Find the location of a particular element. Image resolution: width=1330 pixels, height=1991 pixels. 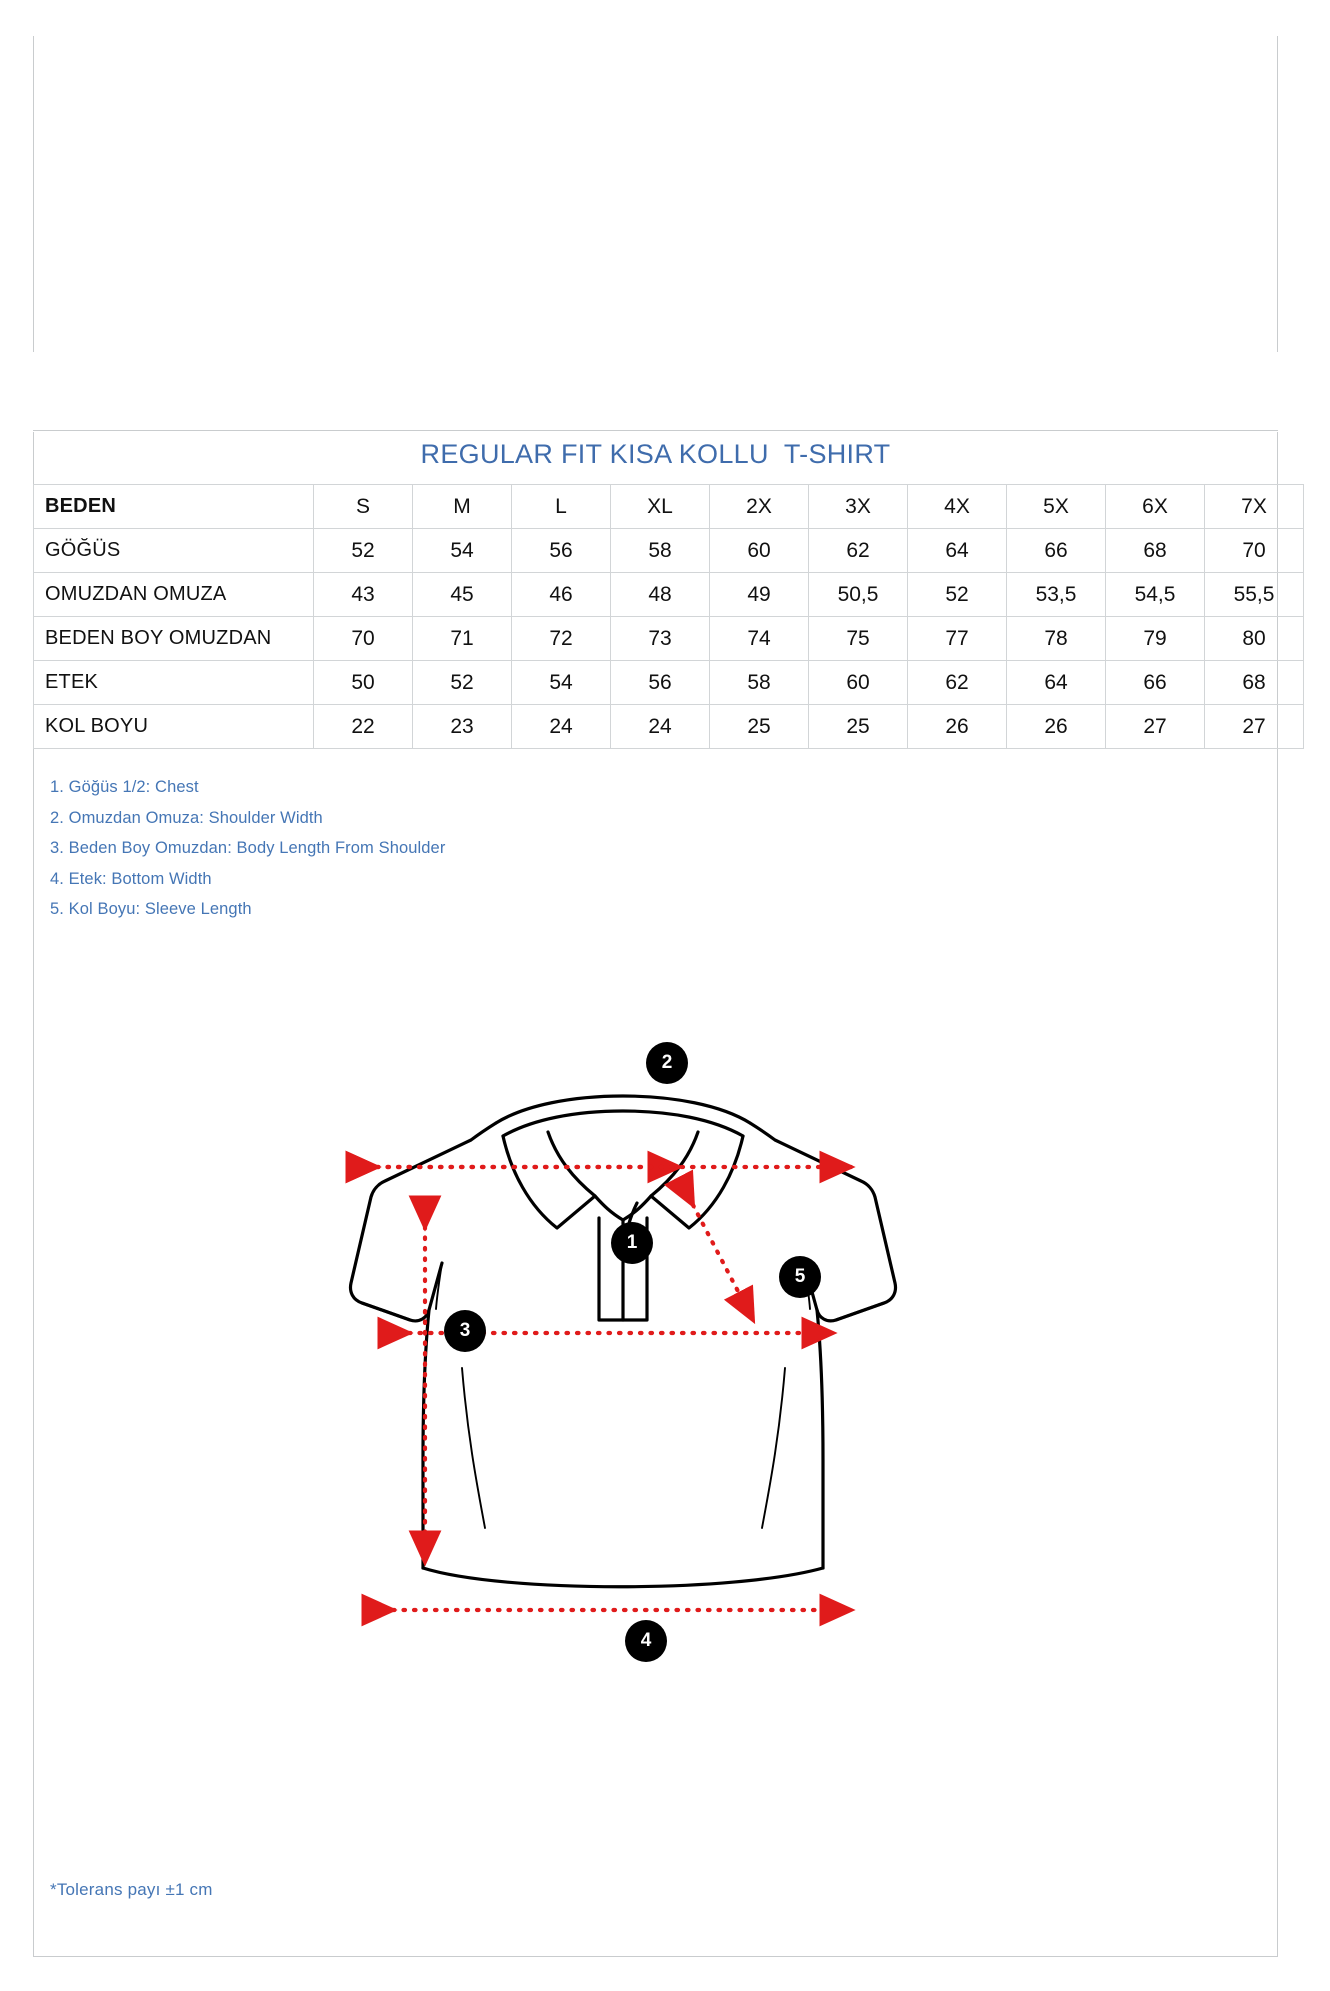

page-title: REGULAR FIT KISA KOLLU T-SHIRT is located at coordinates (655, 454).